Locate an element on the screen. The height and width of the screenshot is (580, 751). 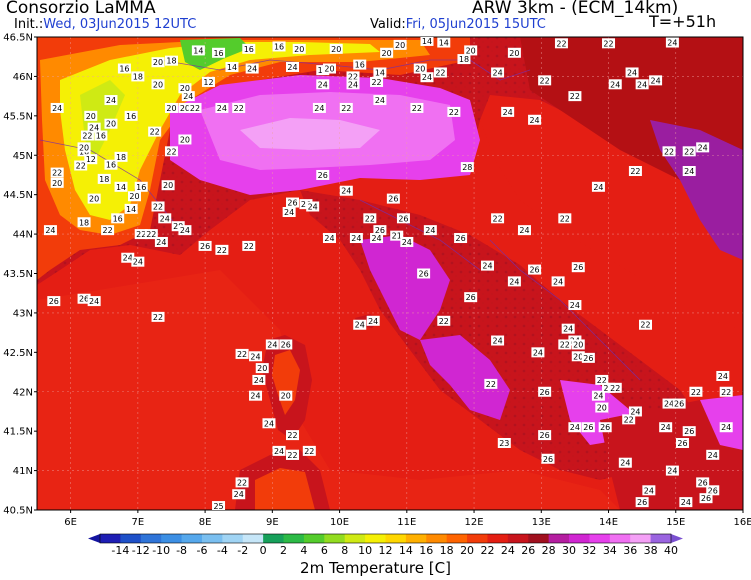
colorbar-title: 2m Temperature [C] is located at coordinates (375, 568).